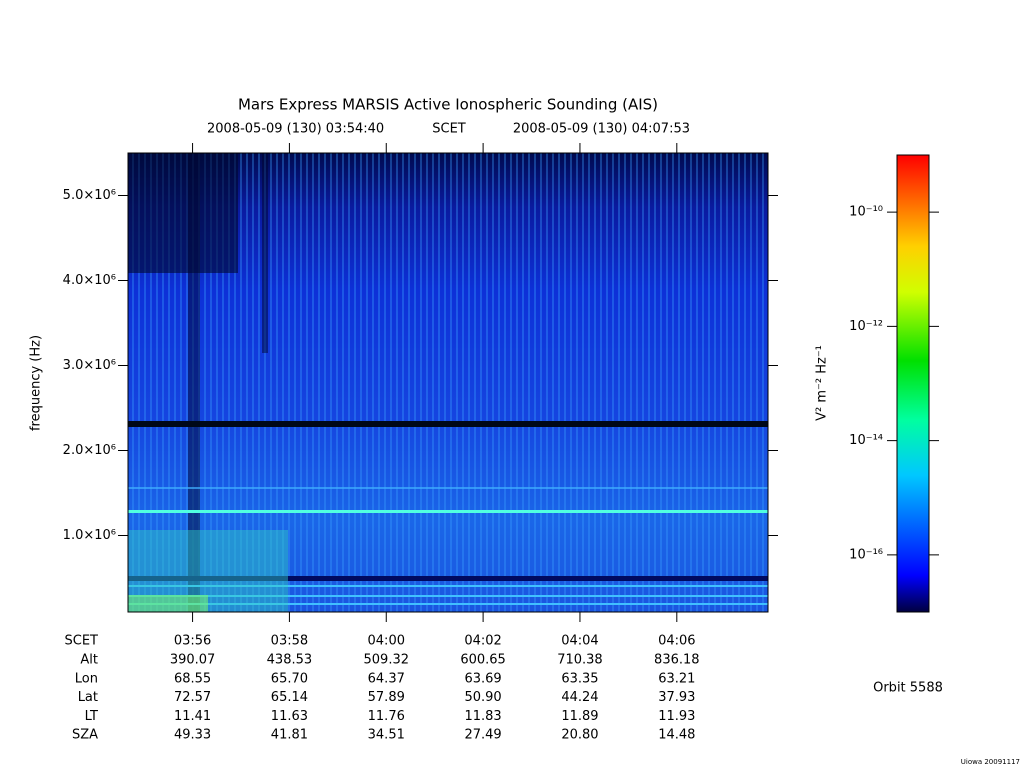 The height and width of the screenshot is (768, 1024). Describe the element at coordinates (89, 535) in the screenshot. I see `y-tick-label: 1.0×10⁶` at that location.